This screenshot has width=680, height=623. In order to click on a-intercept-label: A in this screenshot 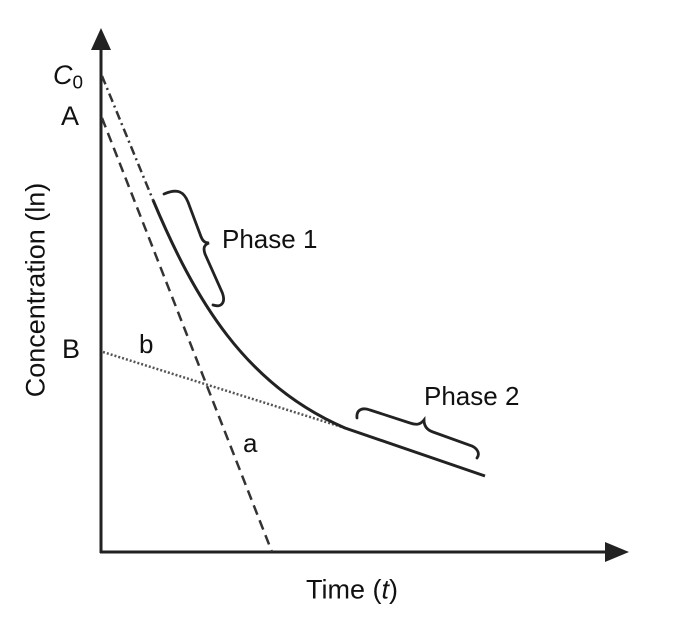, I will do `click(70, 116)`.